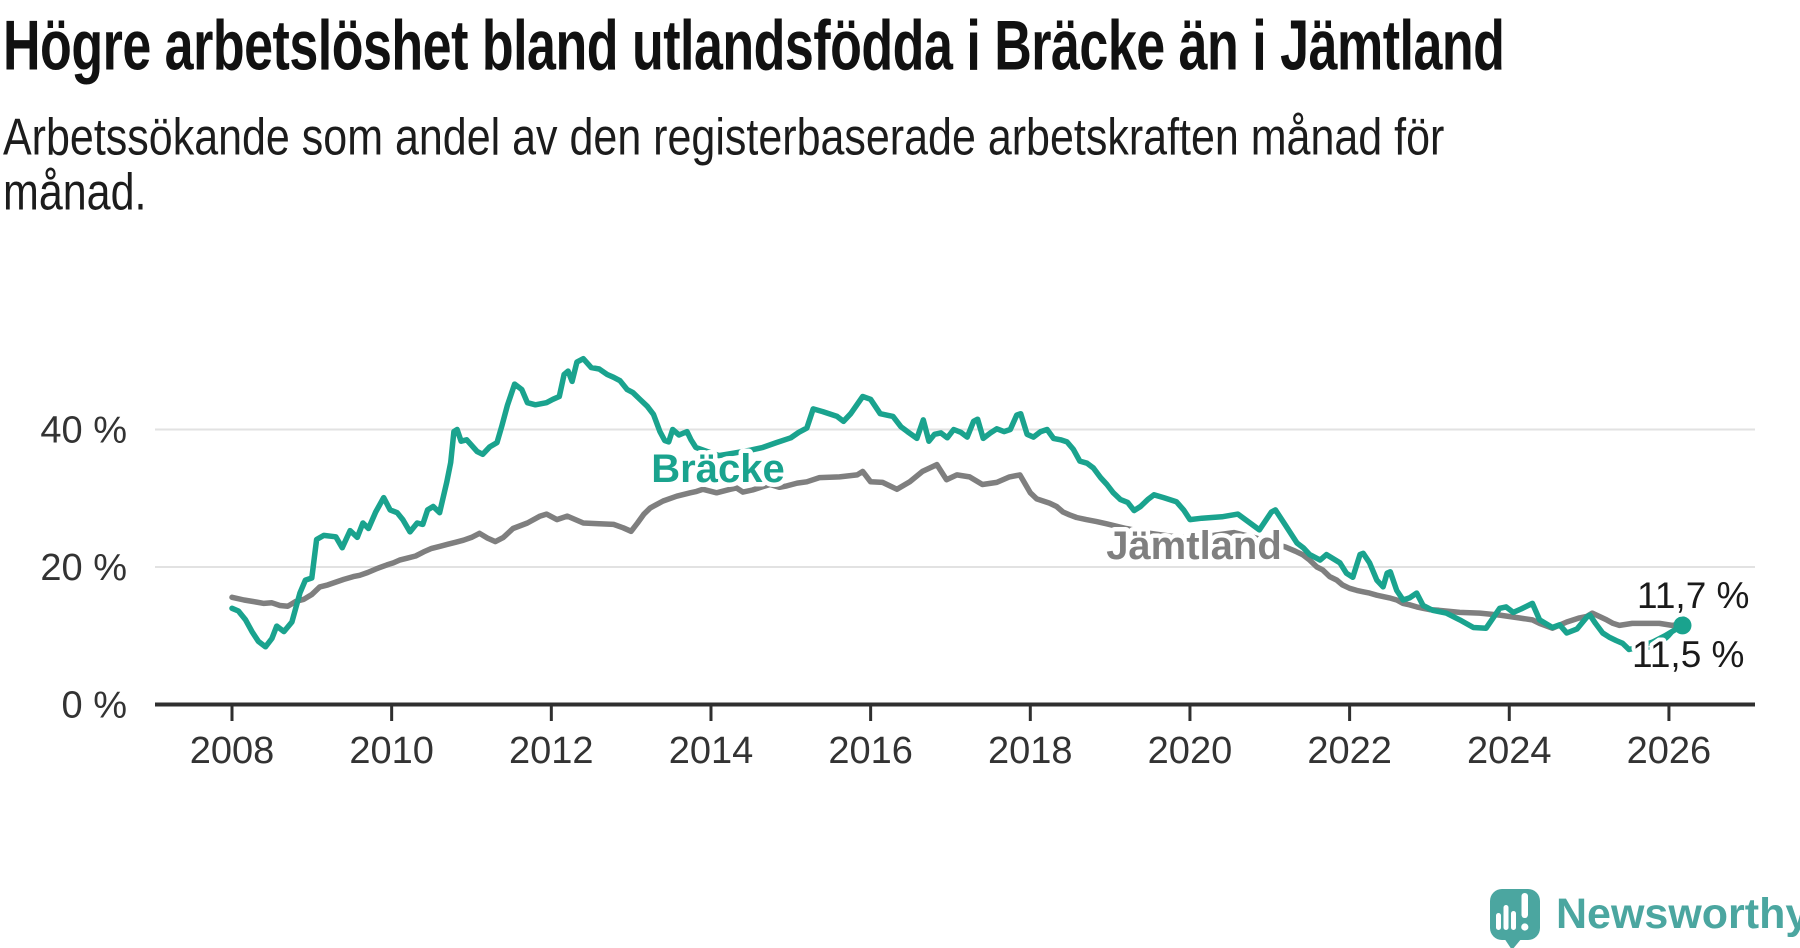 This screenshot has height=948, width=1800. I want to click on y-tick-label-40: 40 %, so click(83, 431).